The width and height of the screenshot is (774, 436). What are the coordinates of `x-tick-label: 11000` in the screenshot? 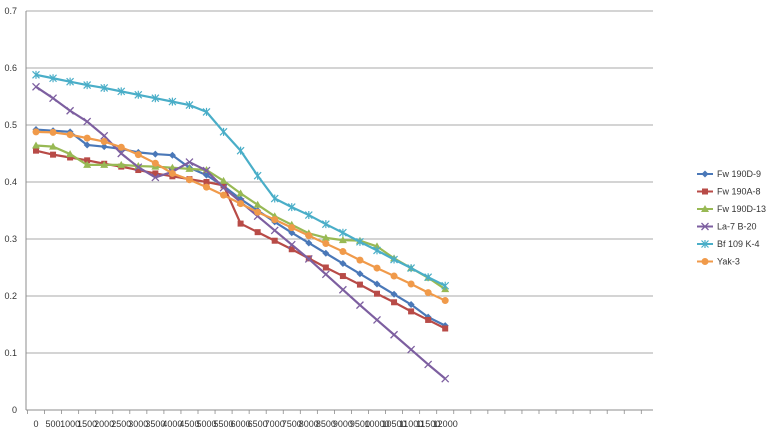 It's located at (411, 424).